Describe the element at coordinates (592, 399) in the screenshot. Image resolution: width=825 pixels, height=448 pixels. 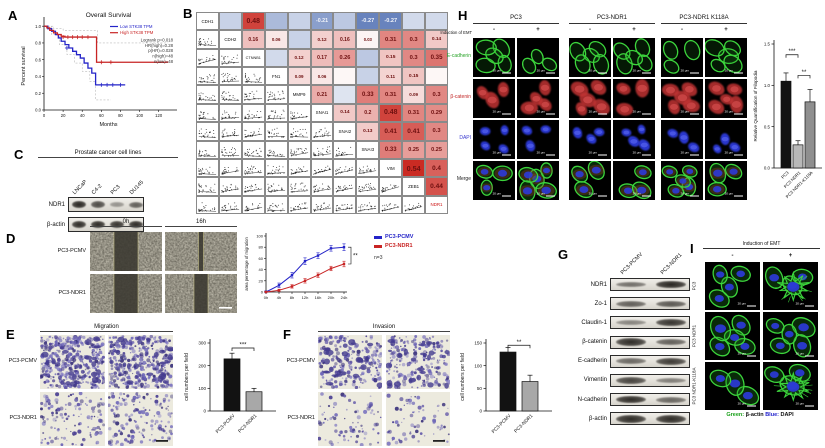
I see `blot-row-label: N-cadherin` at that location.